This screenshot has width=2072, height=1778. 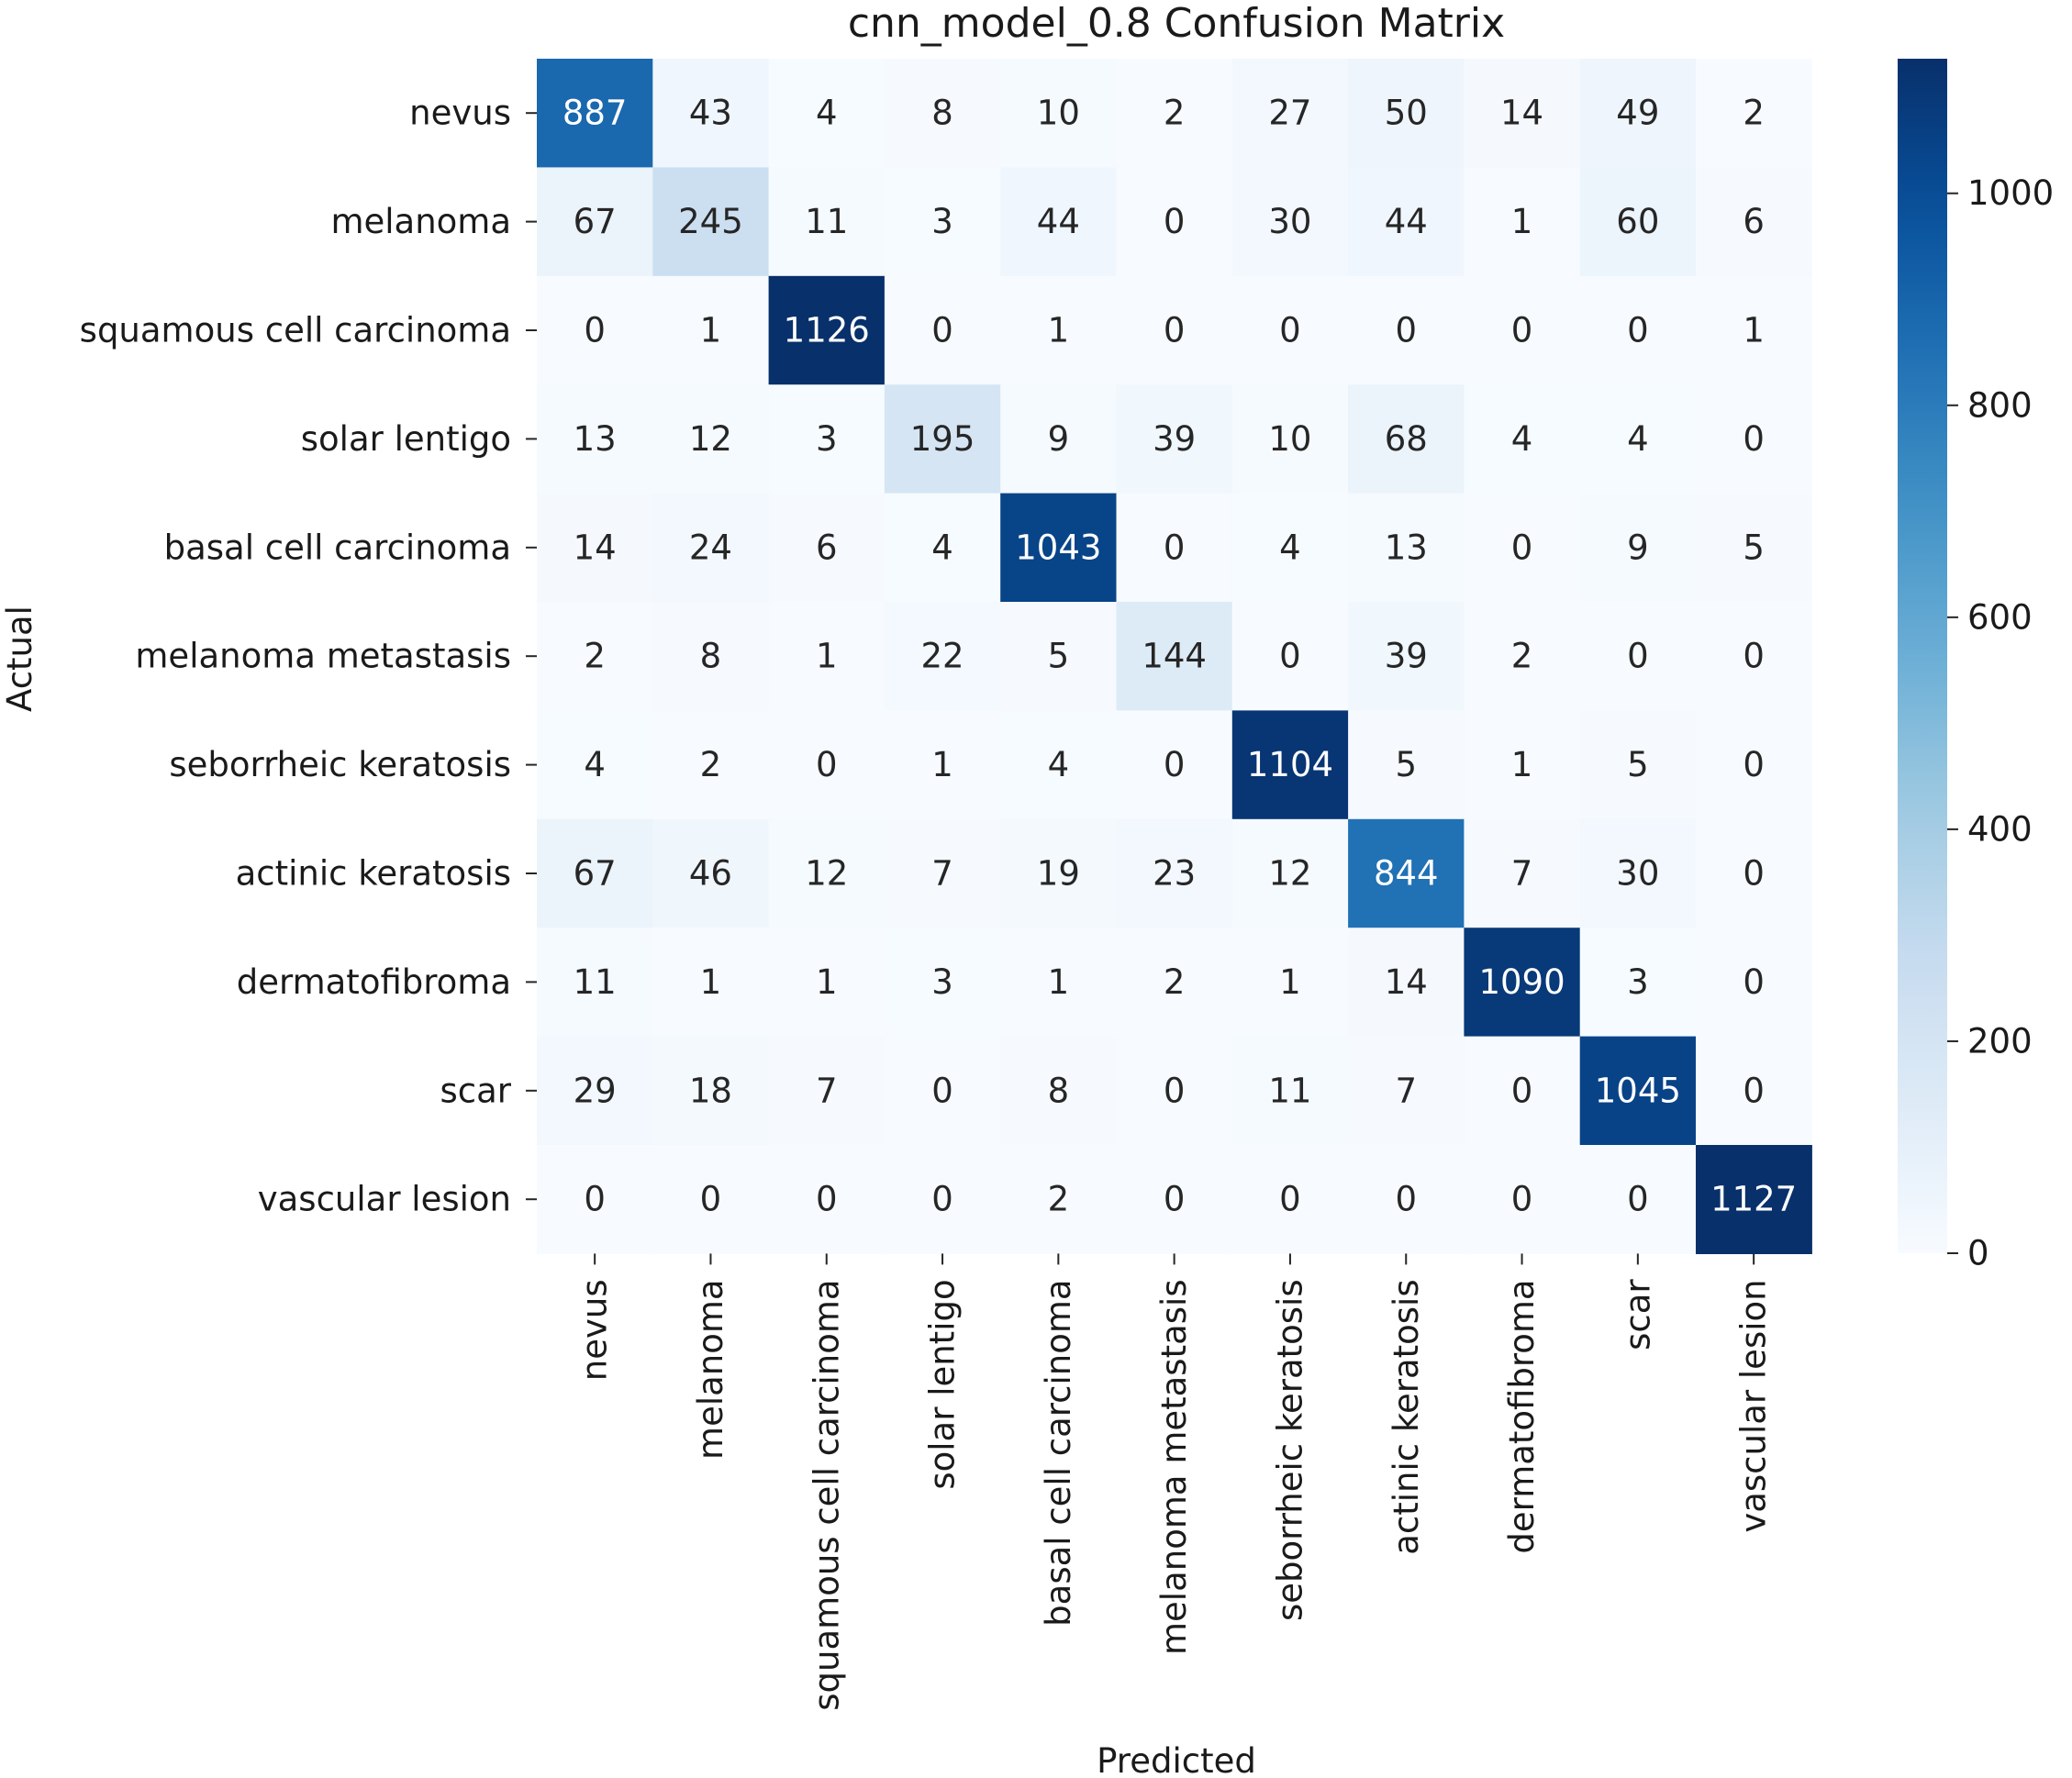 What do you see at coordinates (1637, 221) in the screenshot?
I see `cell-value-label: 60` at bounding box center [1637, 221].